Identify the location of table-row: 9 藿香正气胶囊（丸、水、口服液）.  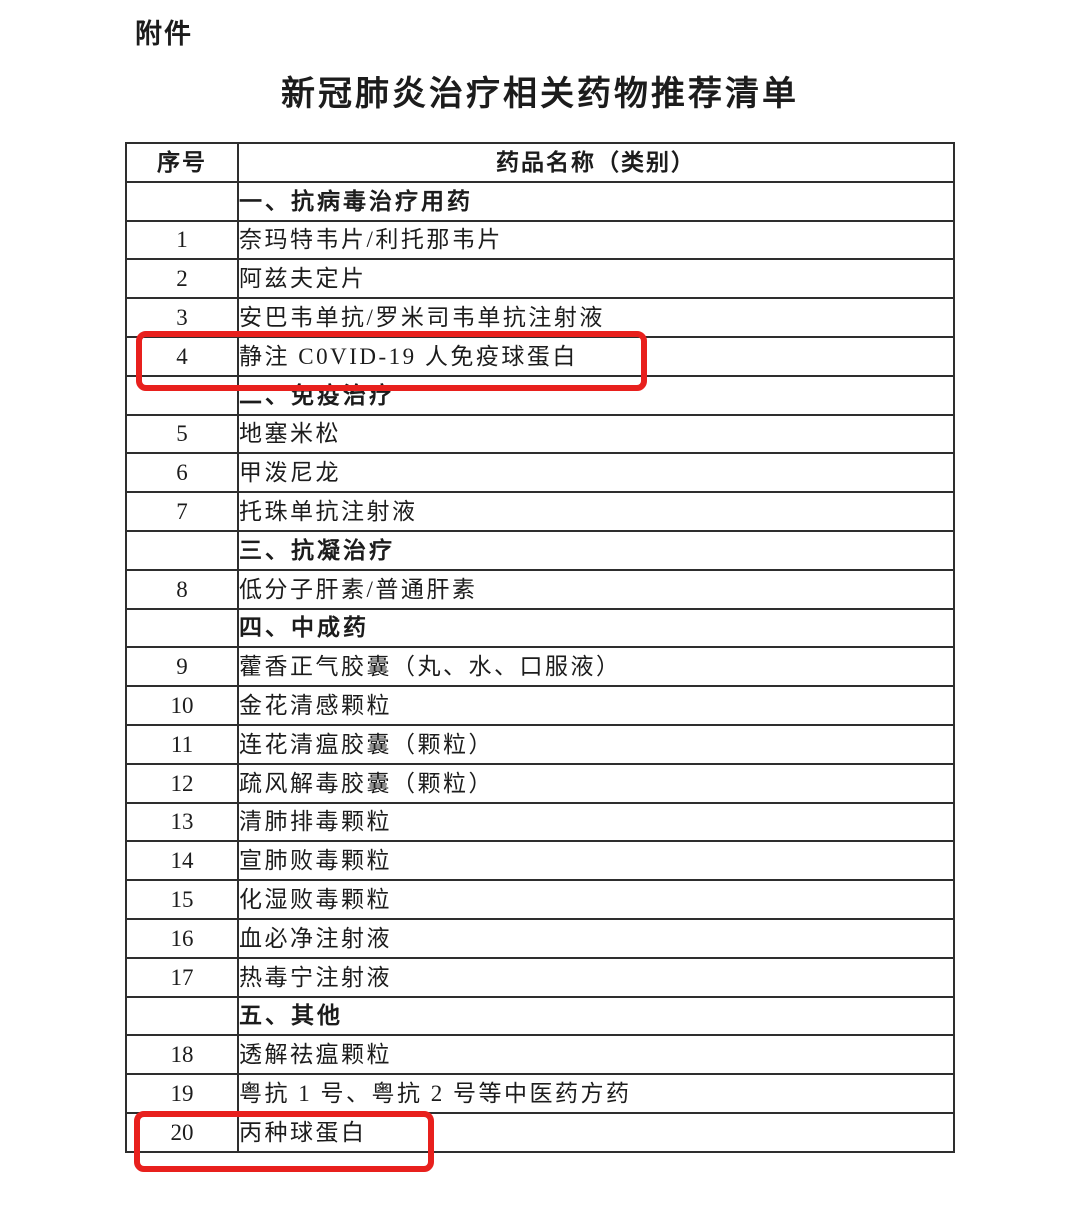
(540, 667).